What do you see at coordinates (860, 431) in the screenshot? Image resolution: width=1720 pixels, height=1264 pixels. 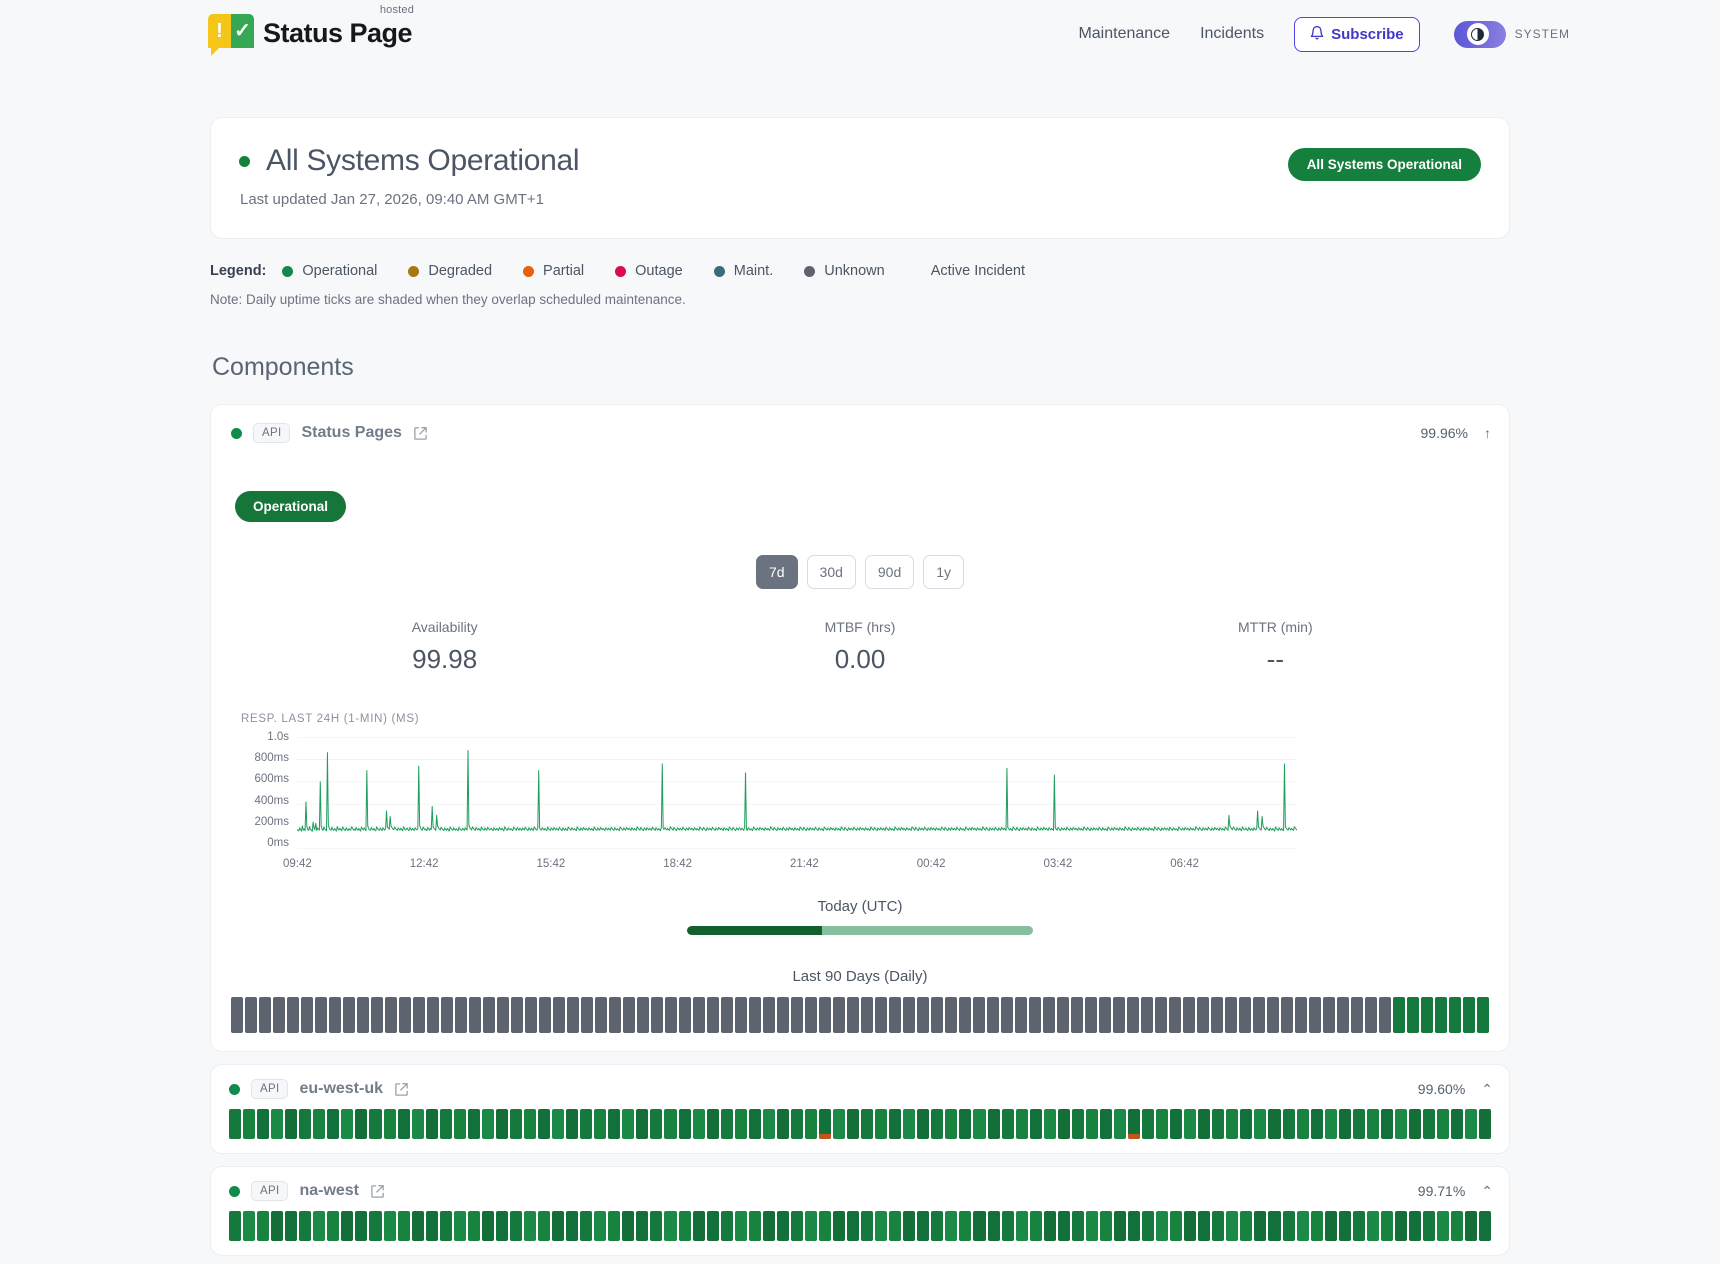 I see `component-header: API Status Pages 99.96% ↑` at bounding box center [860, 431].